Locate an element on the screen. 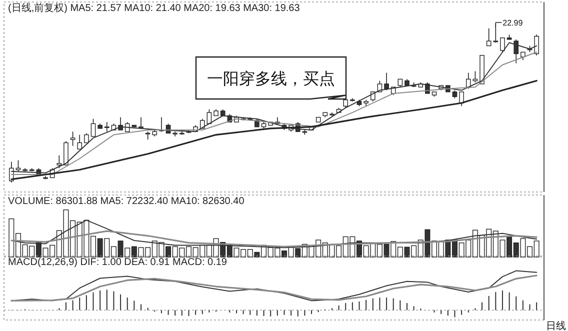 This screenshot has height=331, width=568. chart-title: MACD(12,26,9) DIF: 1.00 DEA: 0.91 MACD: 0.19 is located at coordinates (118, 262).